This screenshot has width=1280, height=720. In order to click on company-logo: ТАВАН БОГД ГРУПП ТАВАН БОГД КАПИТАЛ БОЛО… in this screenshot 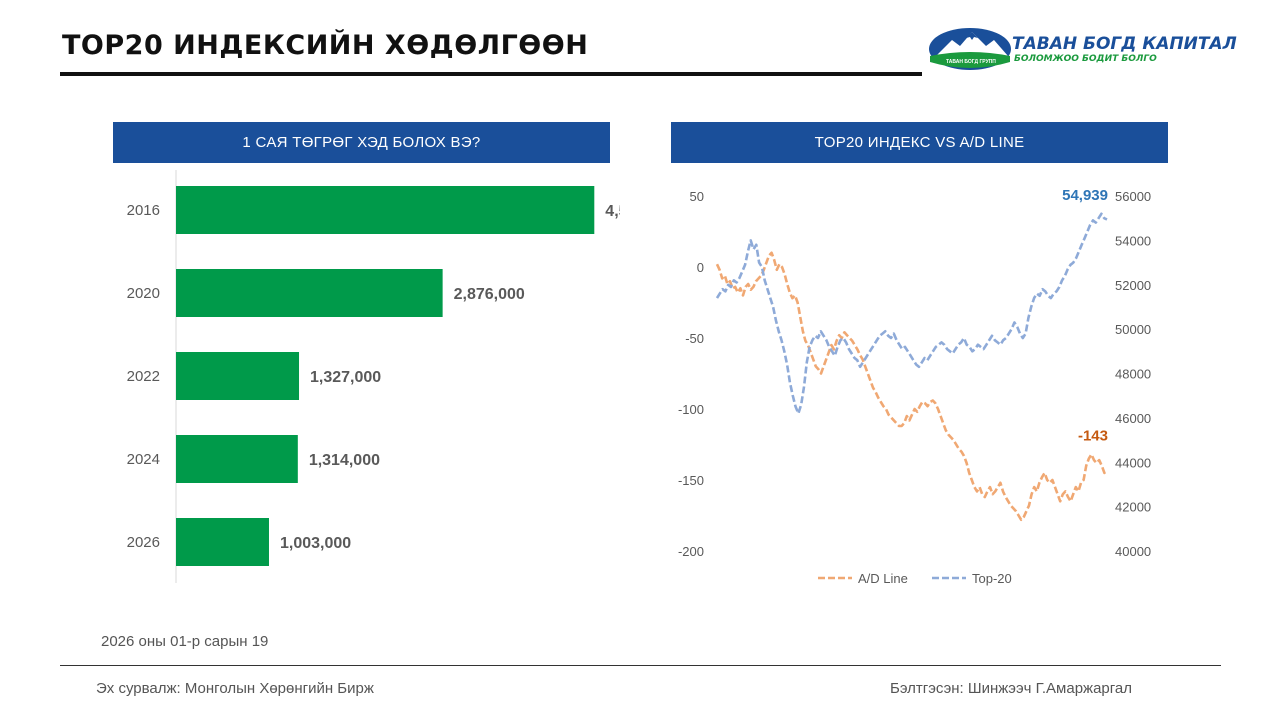, I will do `click(1082, 50)`.